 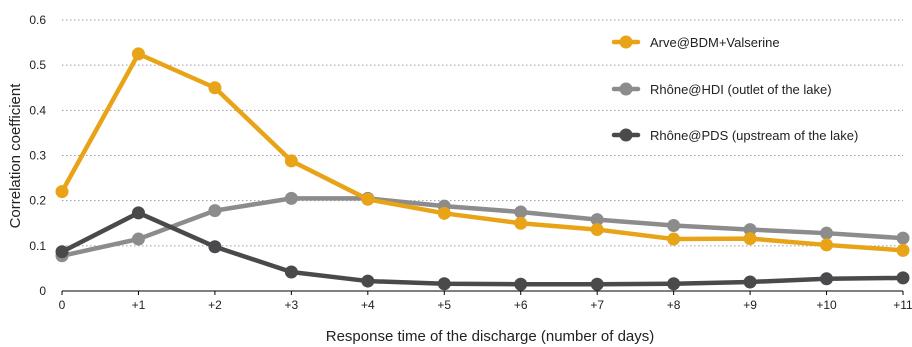 I want to click on y-tick-label: 0.2, so click(x=37, y=201).